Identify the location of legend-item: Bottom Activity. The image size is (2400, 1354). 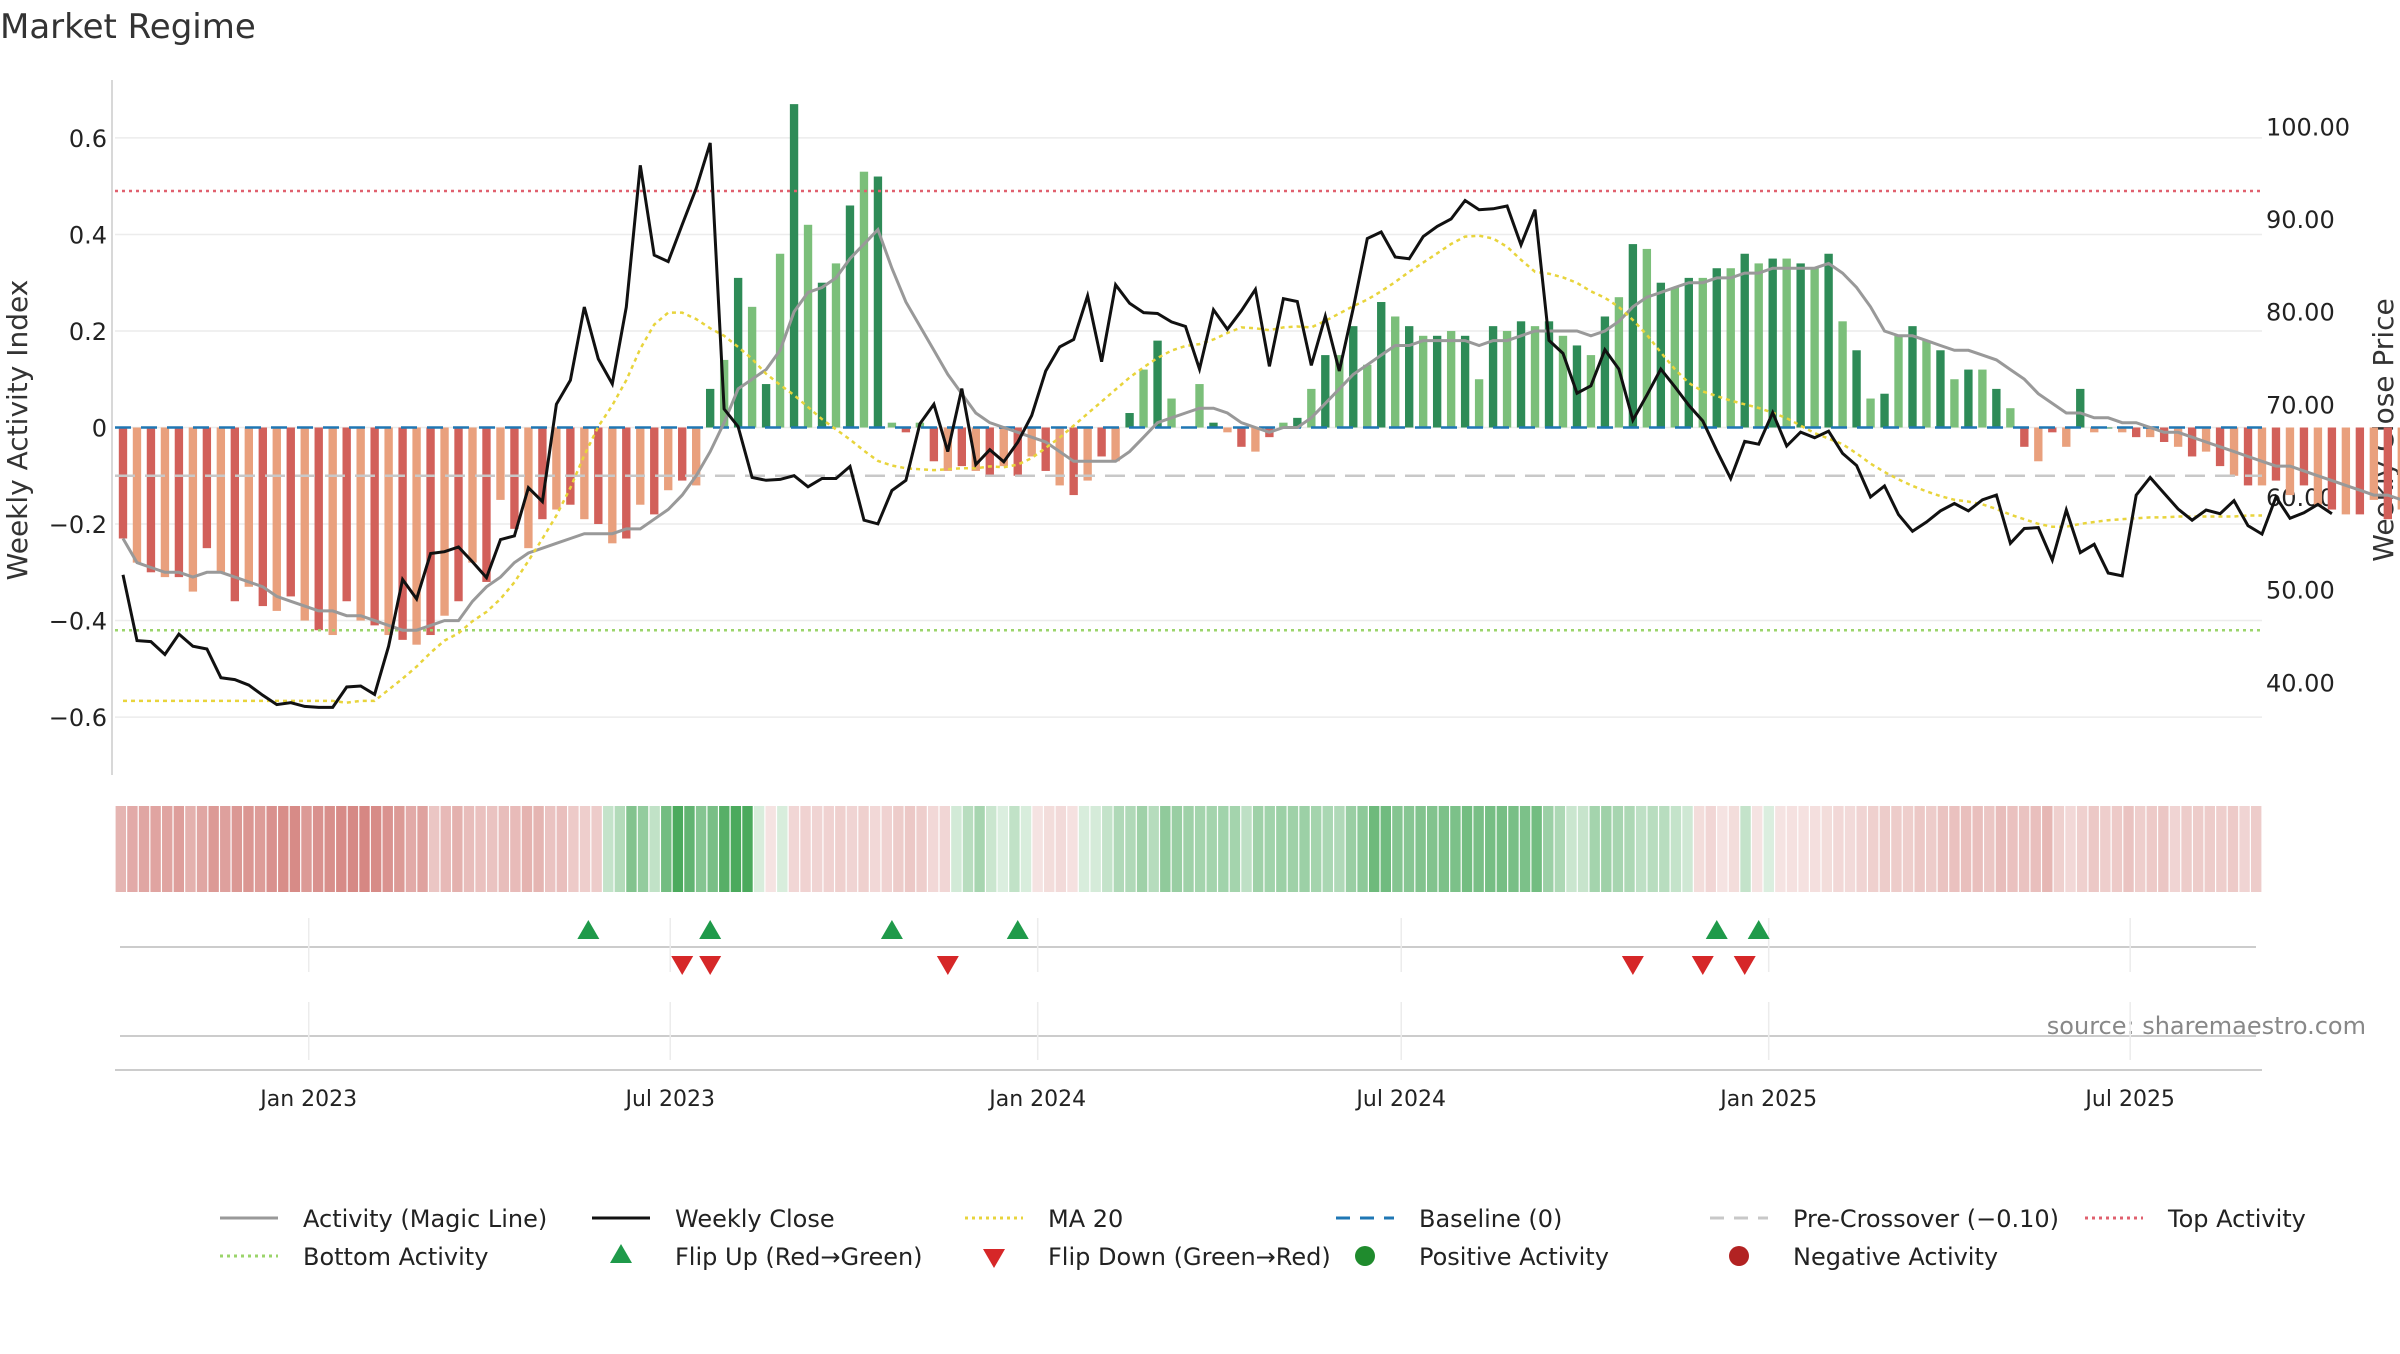
(354, 1257).